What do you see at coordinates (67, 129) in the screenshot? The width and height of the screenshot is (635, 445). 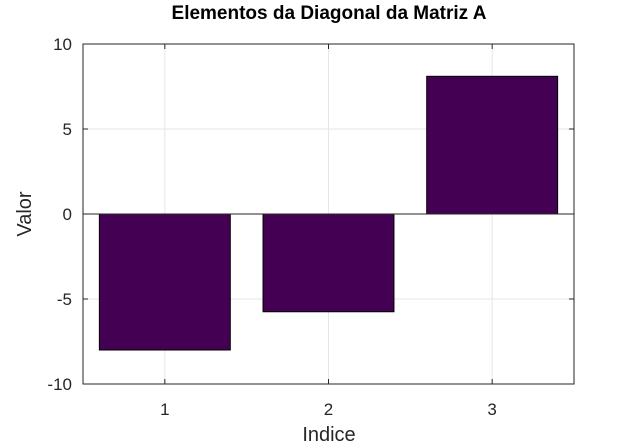 I see `y-tick-label: 5` at bounding box center [67, 129].